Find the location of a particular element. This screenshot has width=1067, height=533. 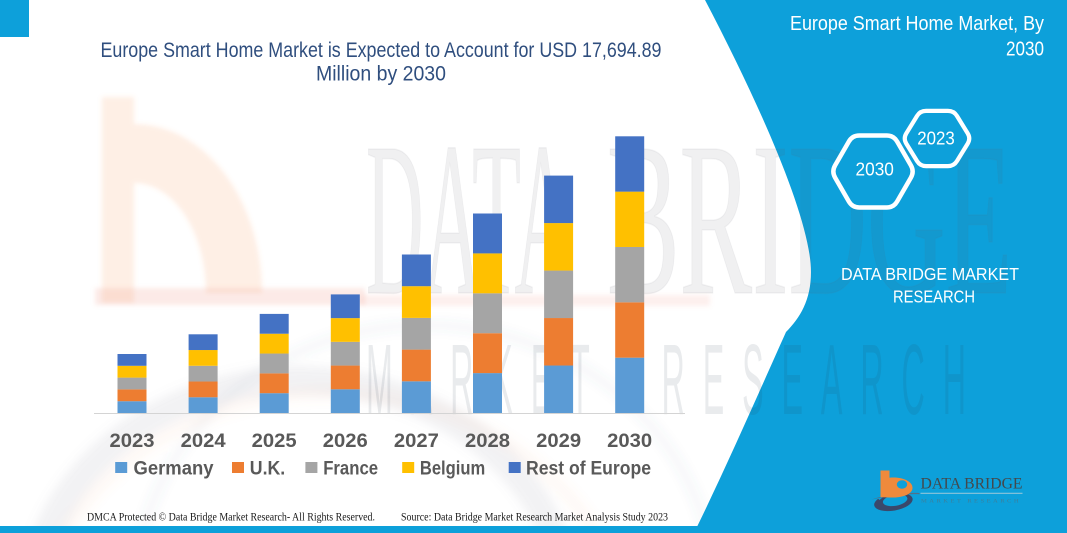

svg-text:M A R K E T R E: M A R K E T R E S E A R C H is located at coordinates (666, 380).